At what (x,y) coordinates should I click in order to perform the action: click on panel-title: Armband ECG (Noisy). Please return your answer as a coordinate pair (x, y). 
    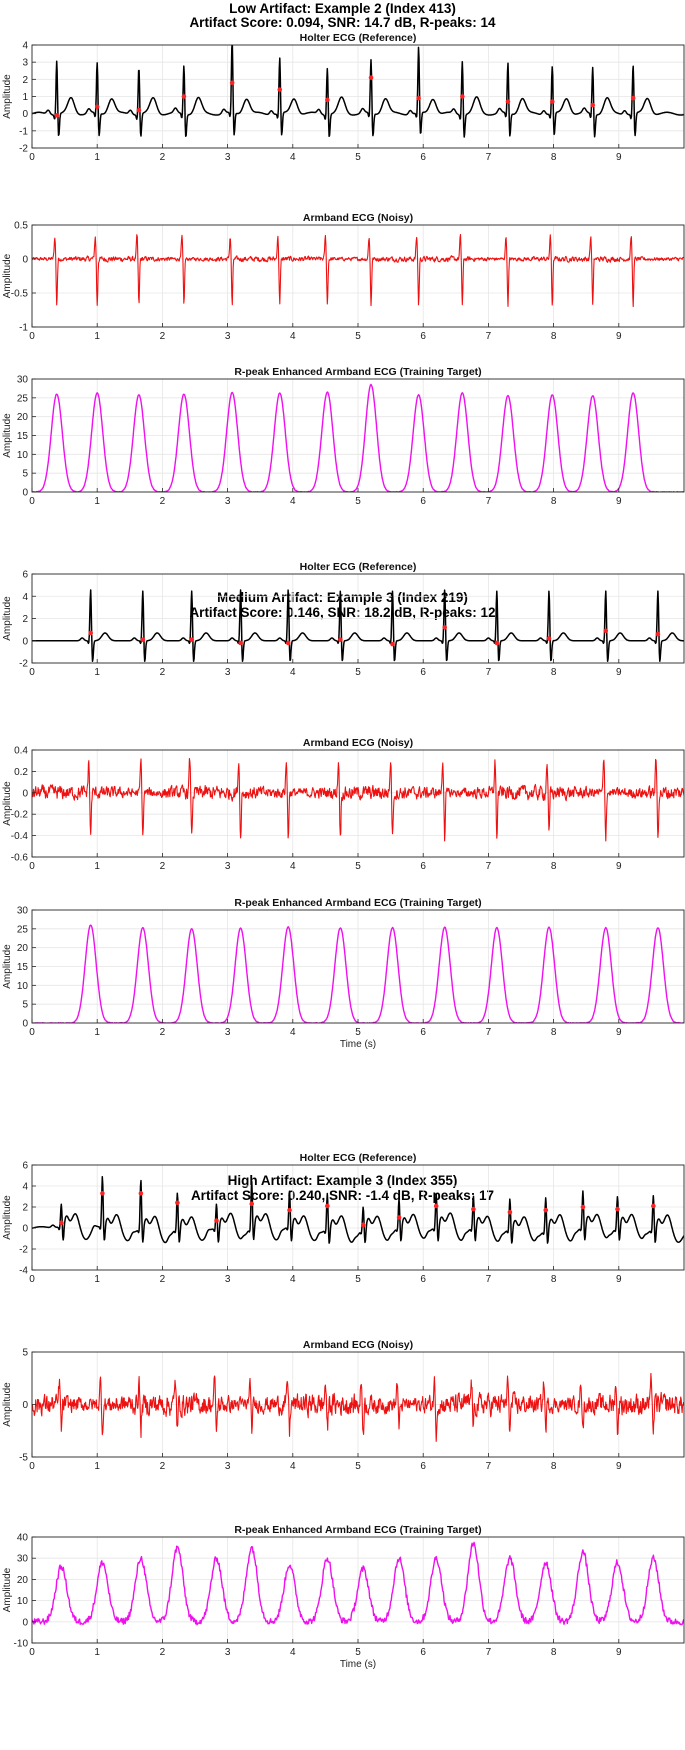
    Looking at the image, I should click on (358, 1345).